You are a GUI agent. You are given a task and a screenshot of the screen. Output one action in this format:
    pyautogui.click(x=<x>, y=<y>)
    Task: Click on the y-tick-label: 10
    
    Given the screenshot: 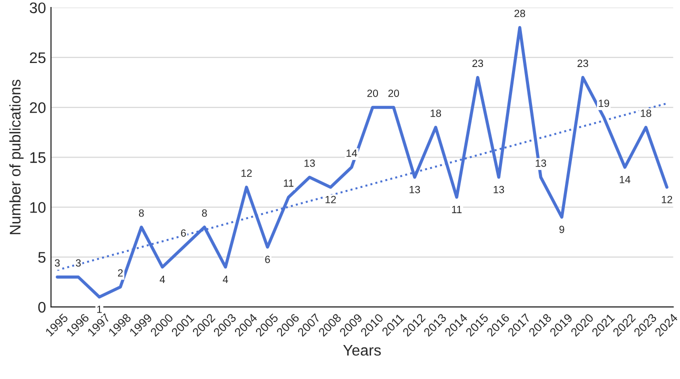 What is the action you would take?
    pyautogui.click(x=38, y=207)
    